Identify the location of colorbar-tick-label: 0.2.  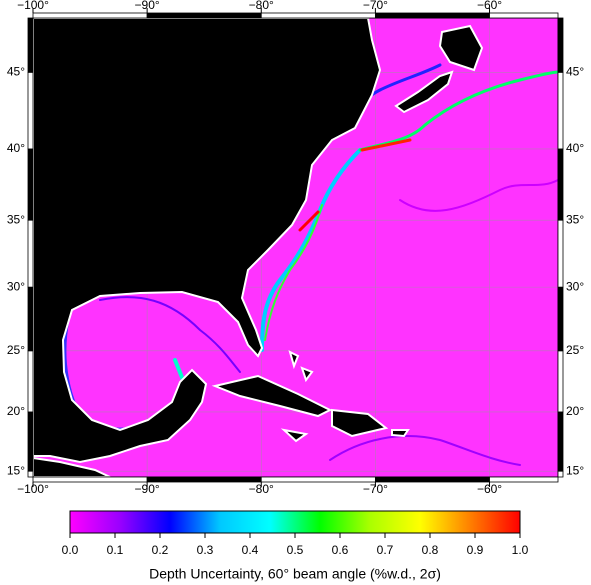
(160, 550).